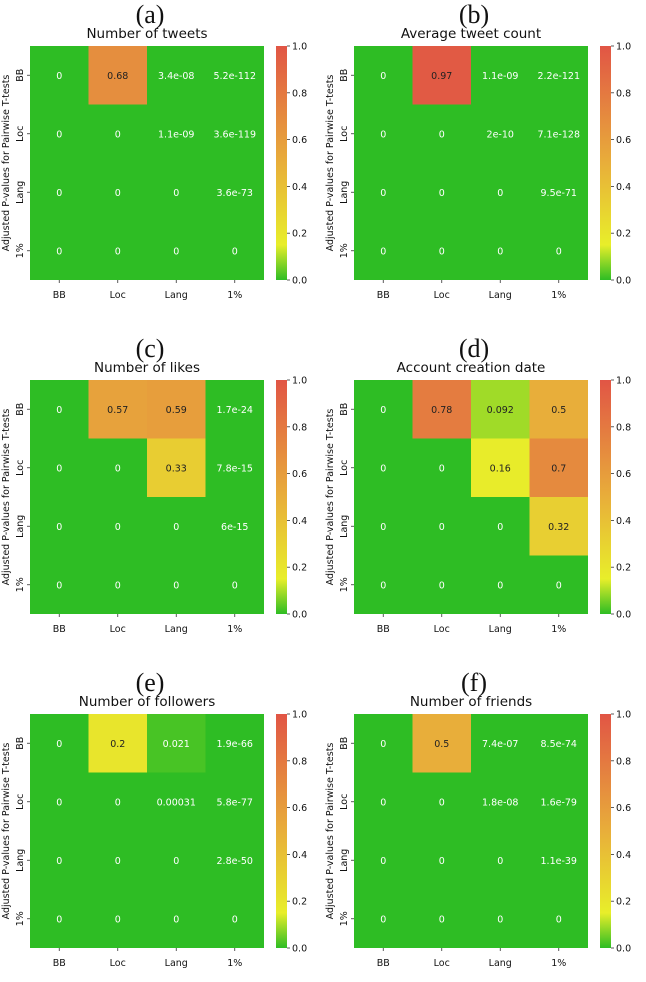  What do you see at coordinates (150, 682) in the screenshot?
I see `panel-label-e: (e)` at bounding box center [150, 682].